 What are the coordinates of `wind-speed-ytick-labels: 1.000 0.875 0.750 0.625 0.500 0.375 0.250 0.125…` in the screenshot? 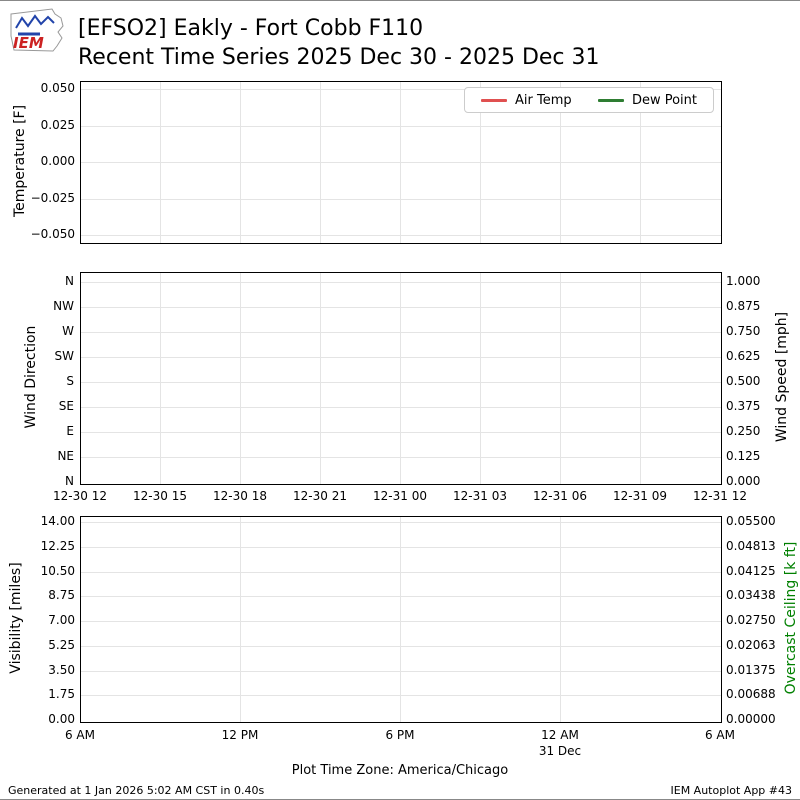 It's located at (756, 381).